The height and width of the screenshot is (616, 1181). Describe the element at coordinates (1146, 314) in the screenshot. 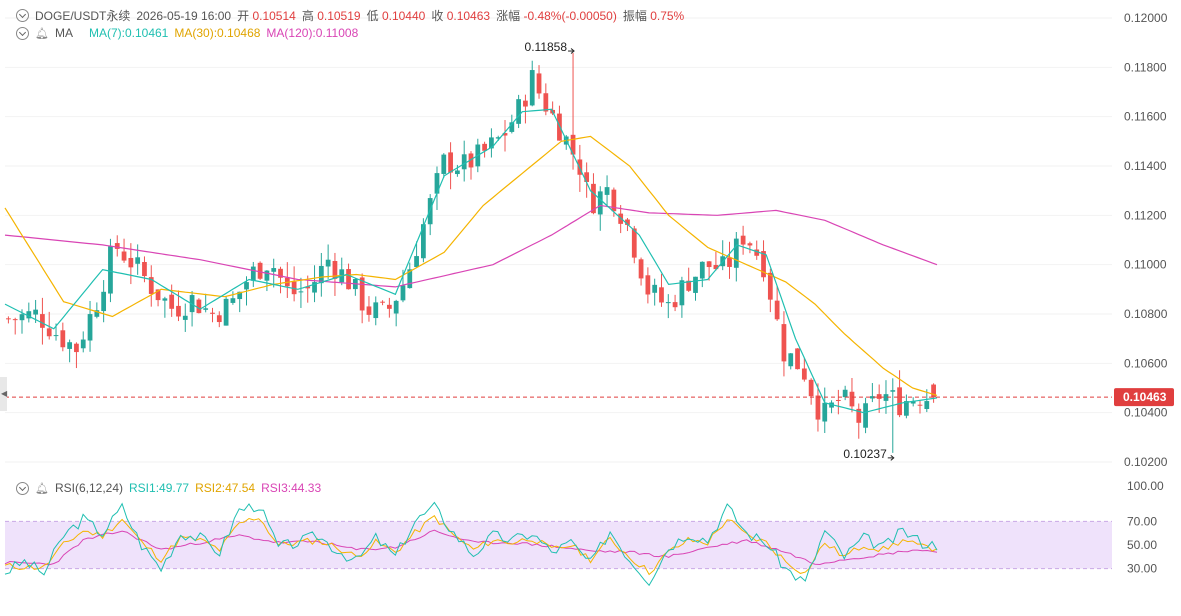

I see `price-tick-label: 0.10800` at that location.